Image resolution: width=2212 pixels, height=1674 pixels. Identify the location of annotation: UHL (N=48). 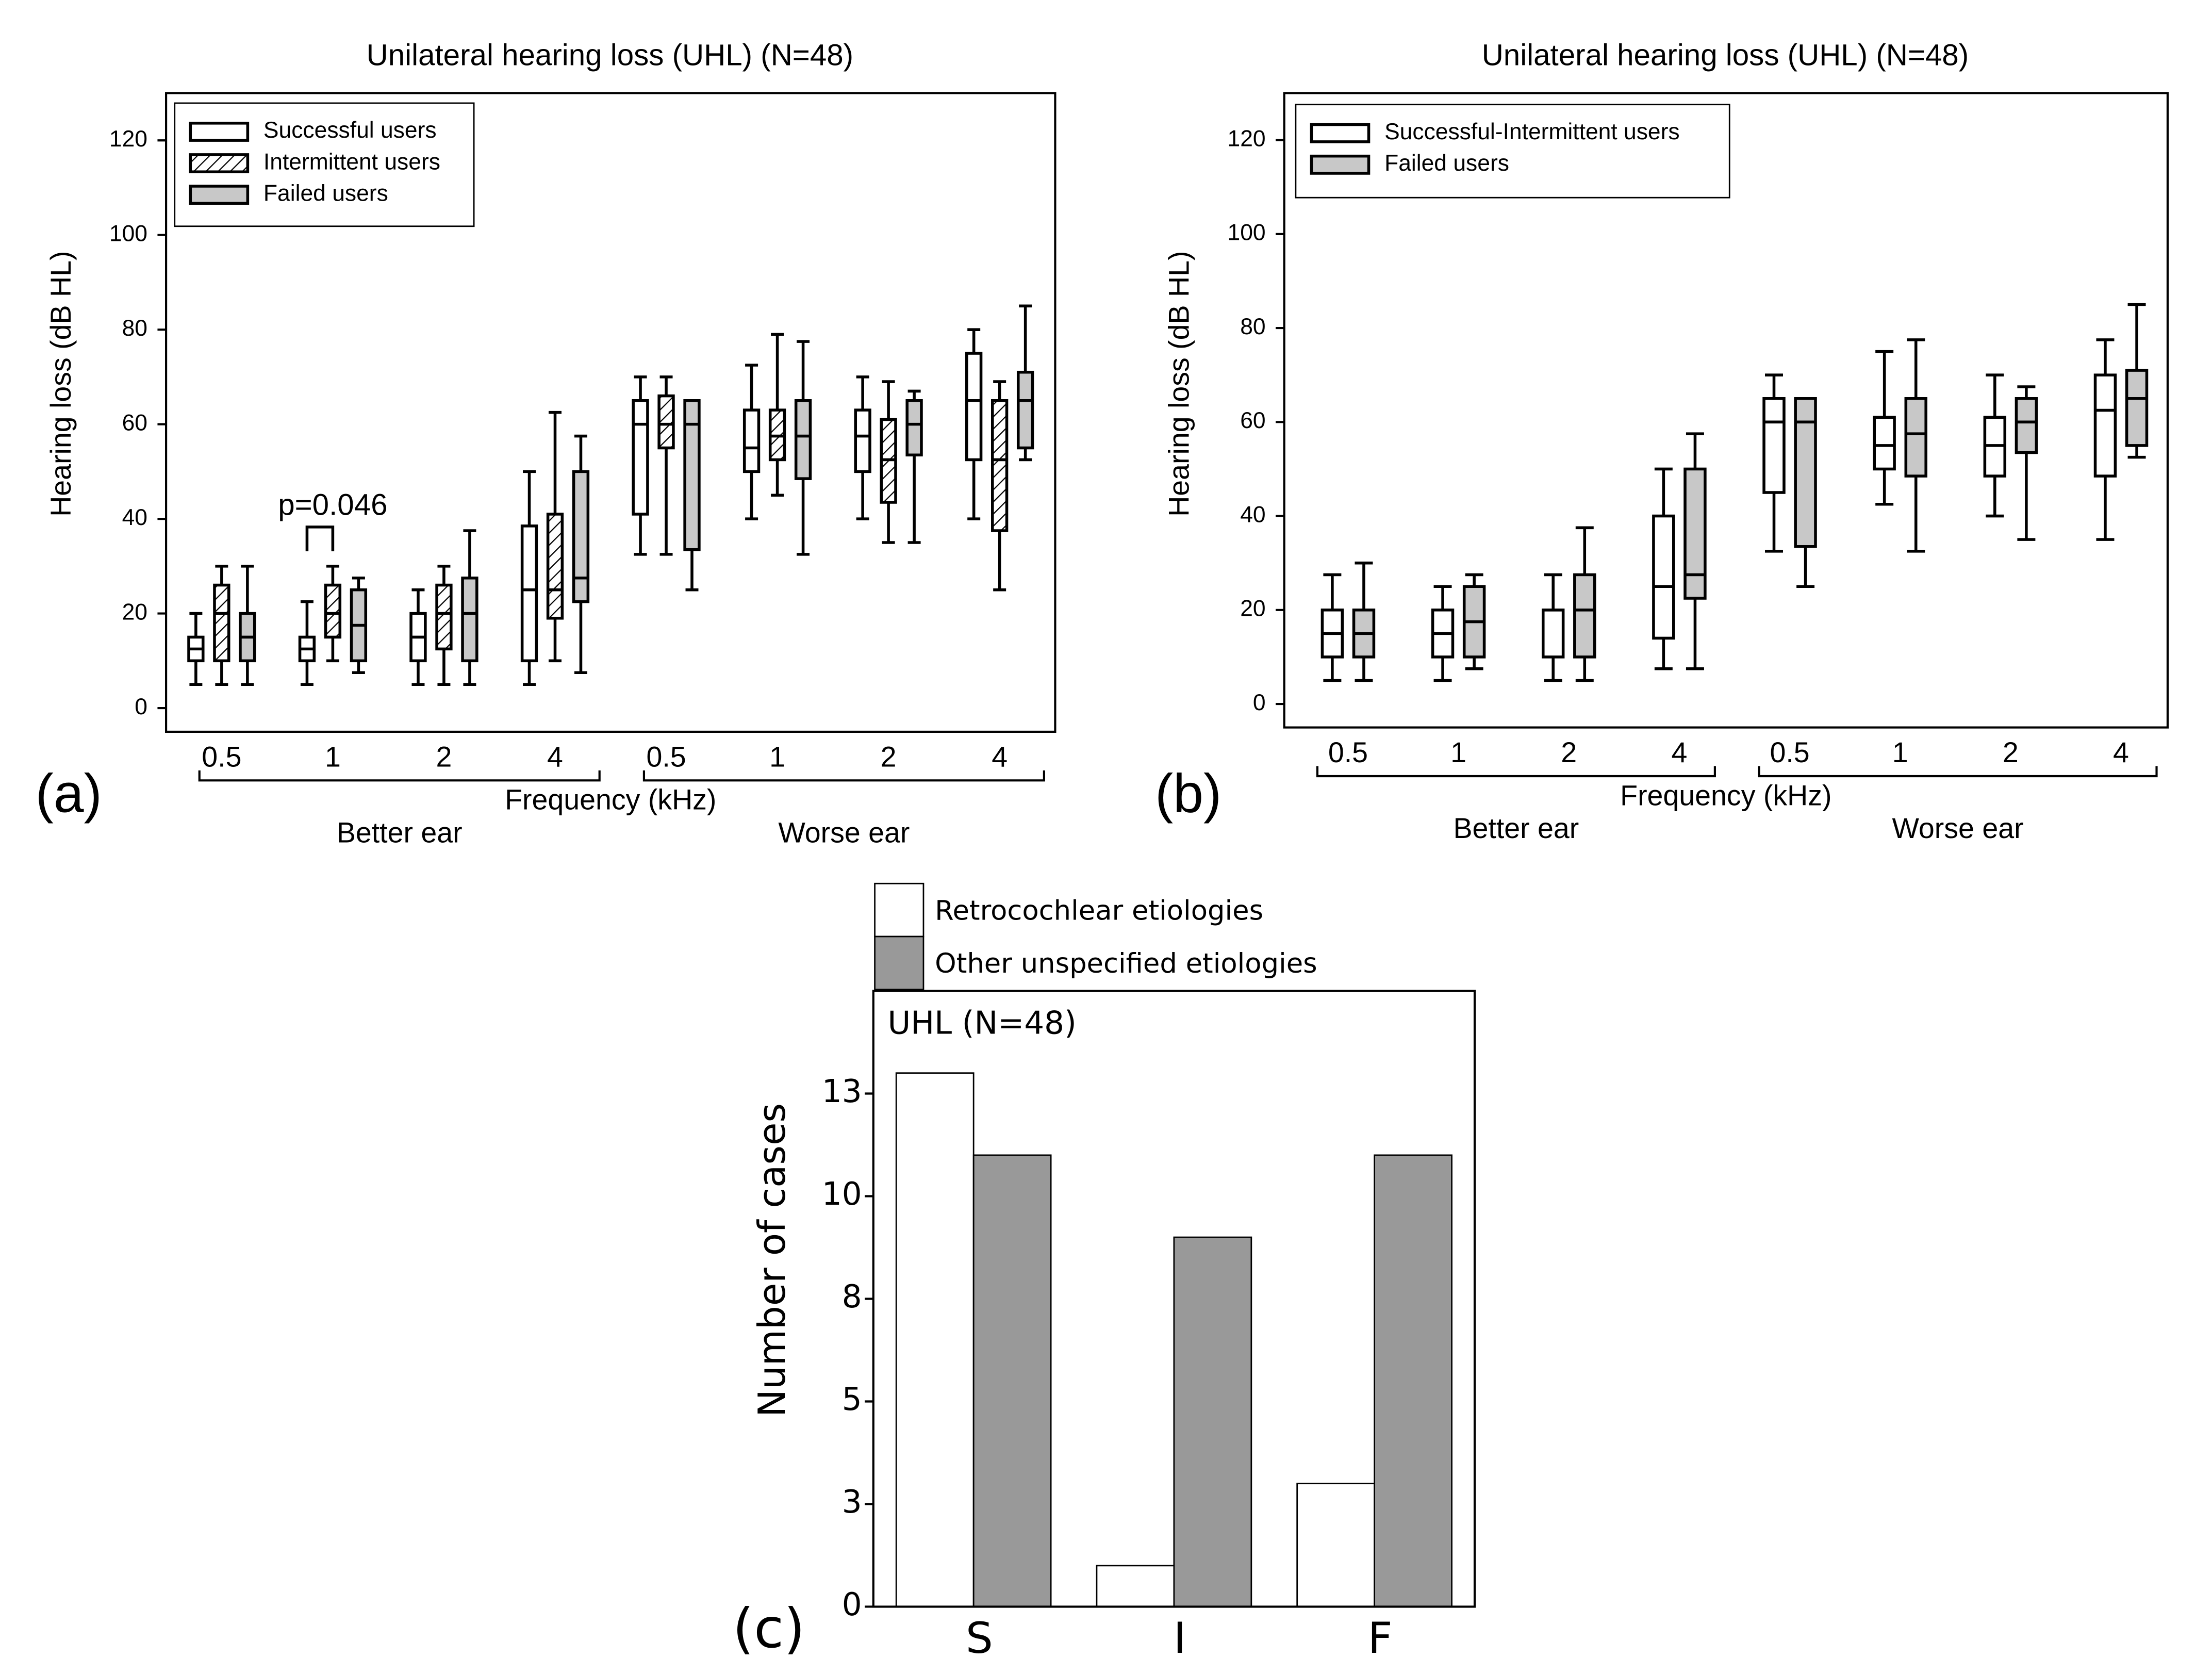
(982, 1023).